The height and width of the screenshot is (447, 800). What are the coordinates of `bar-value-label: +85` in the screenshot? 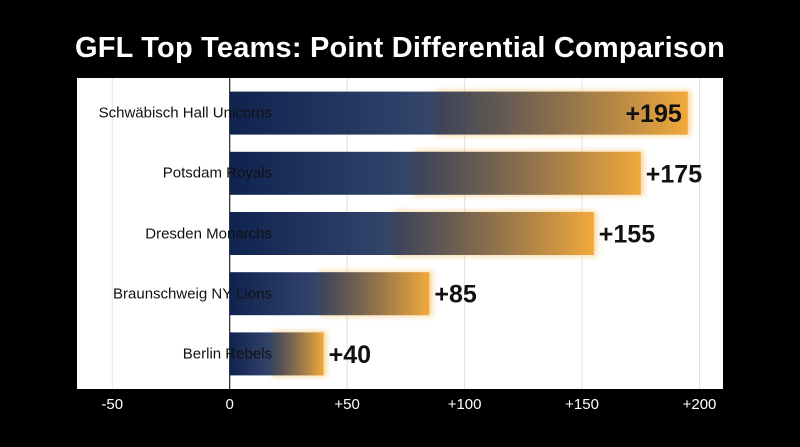 It's located at (455, 295).